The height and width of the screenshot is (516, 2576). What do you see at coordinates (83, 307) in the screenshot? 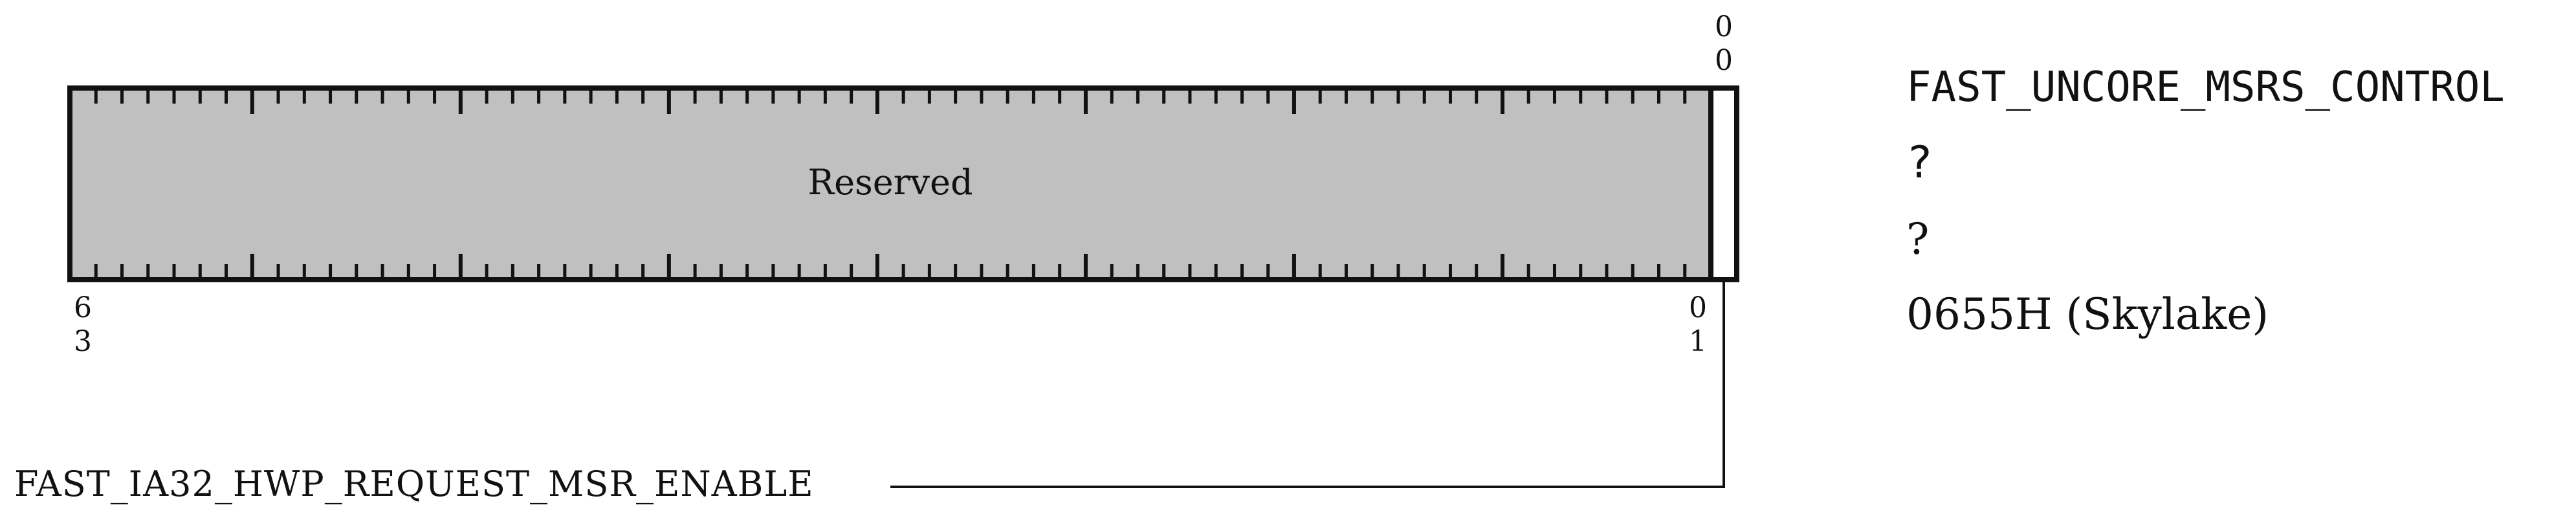
I see `msb-number-tens: 6` at bounding box center [83, 307].